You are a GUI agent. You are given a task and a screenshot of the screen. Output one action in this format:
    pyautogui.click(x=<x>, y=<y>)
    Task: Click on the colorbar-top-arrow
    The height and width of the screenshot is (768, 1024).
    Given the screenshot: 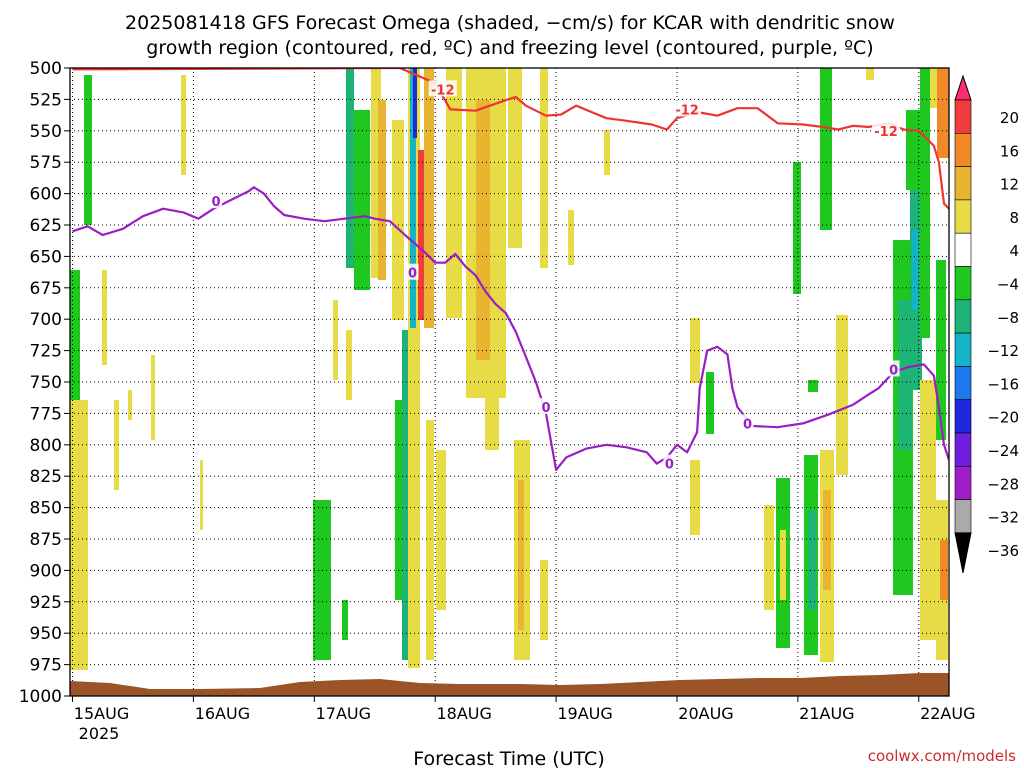 What is the action you would take?
    pyautogui.click(x=963, y=87)
    